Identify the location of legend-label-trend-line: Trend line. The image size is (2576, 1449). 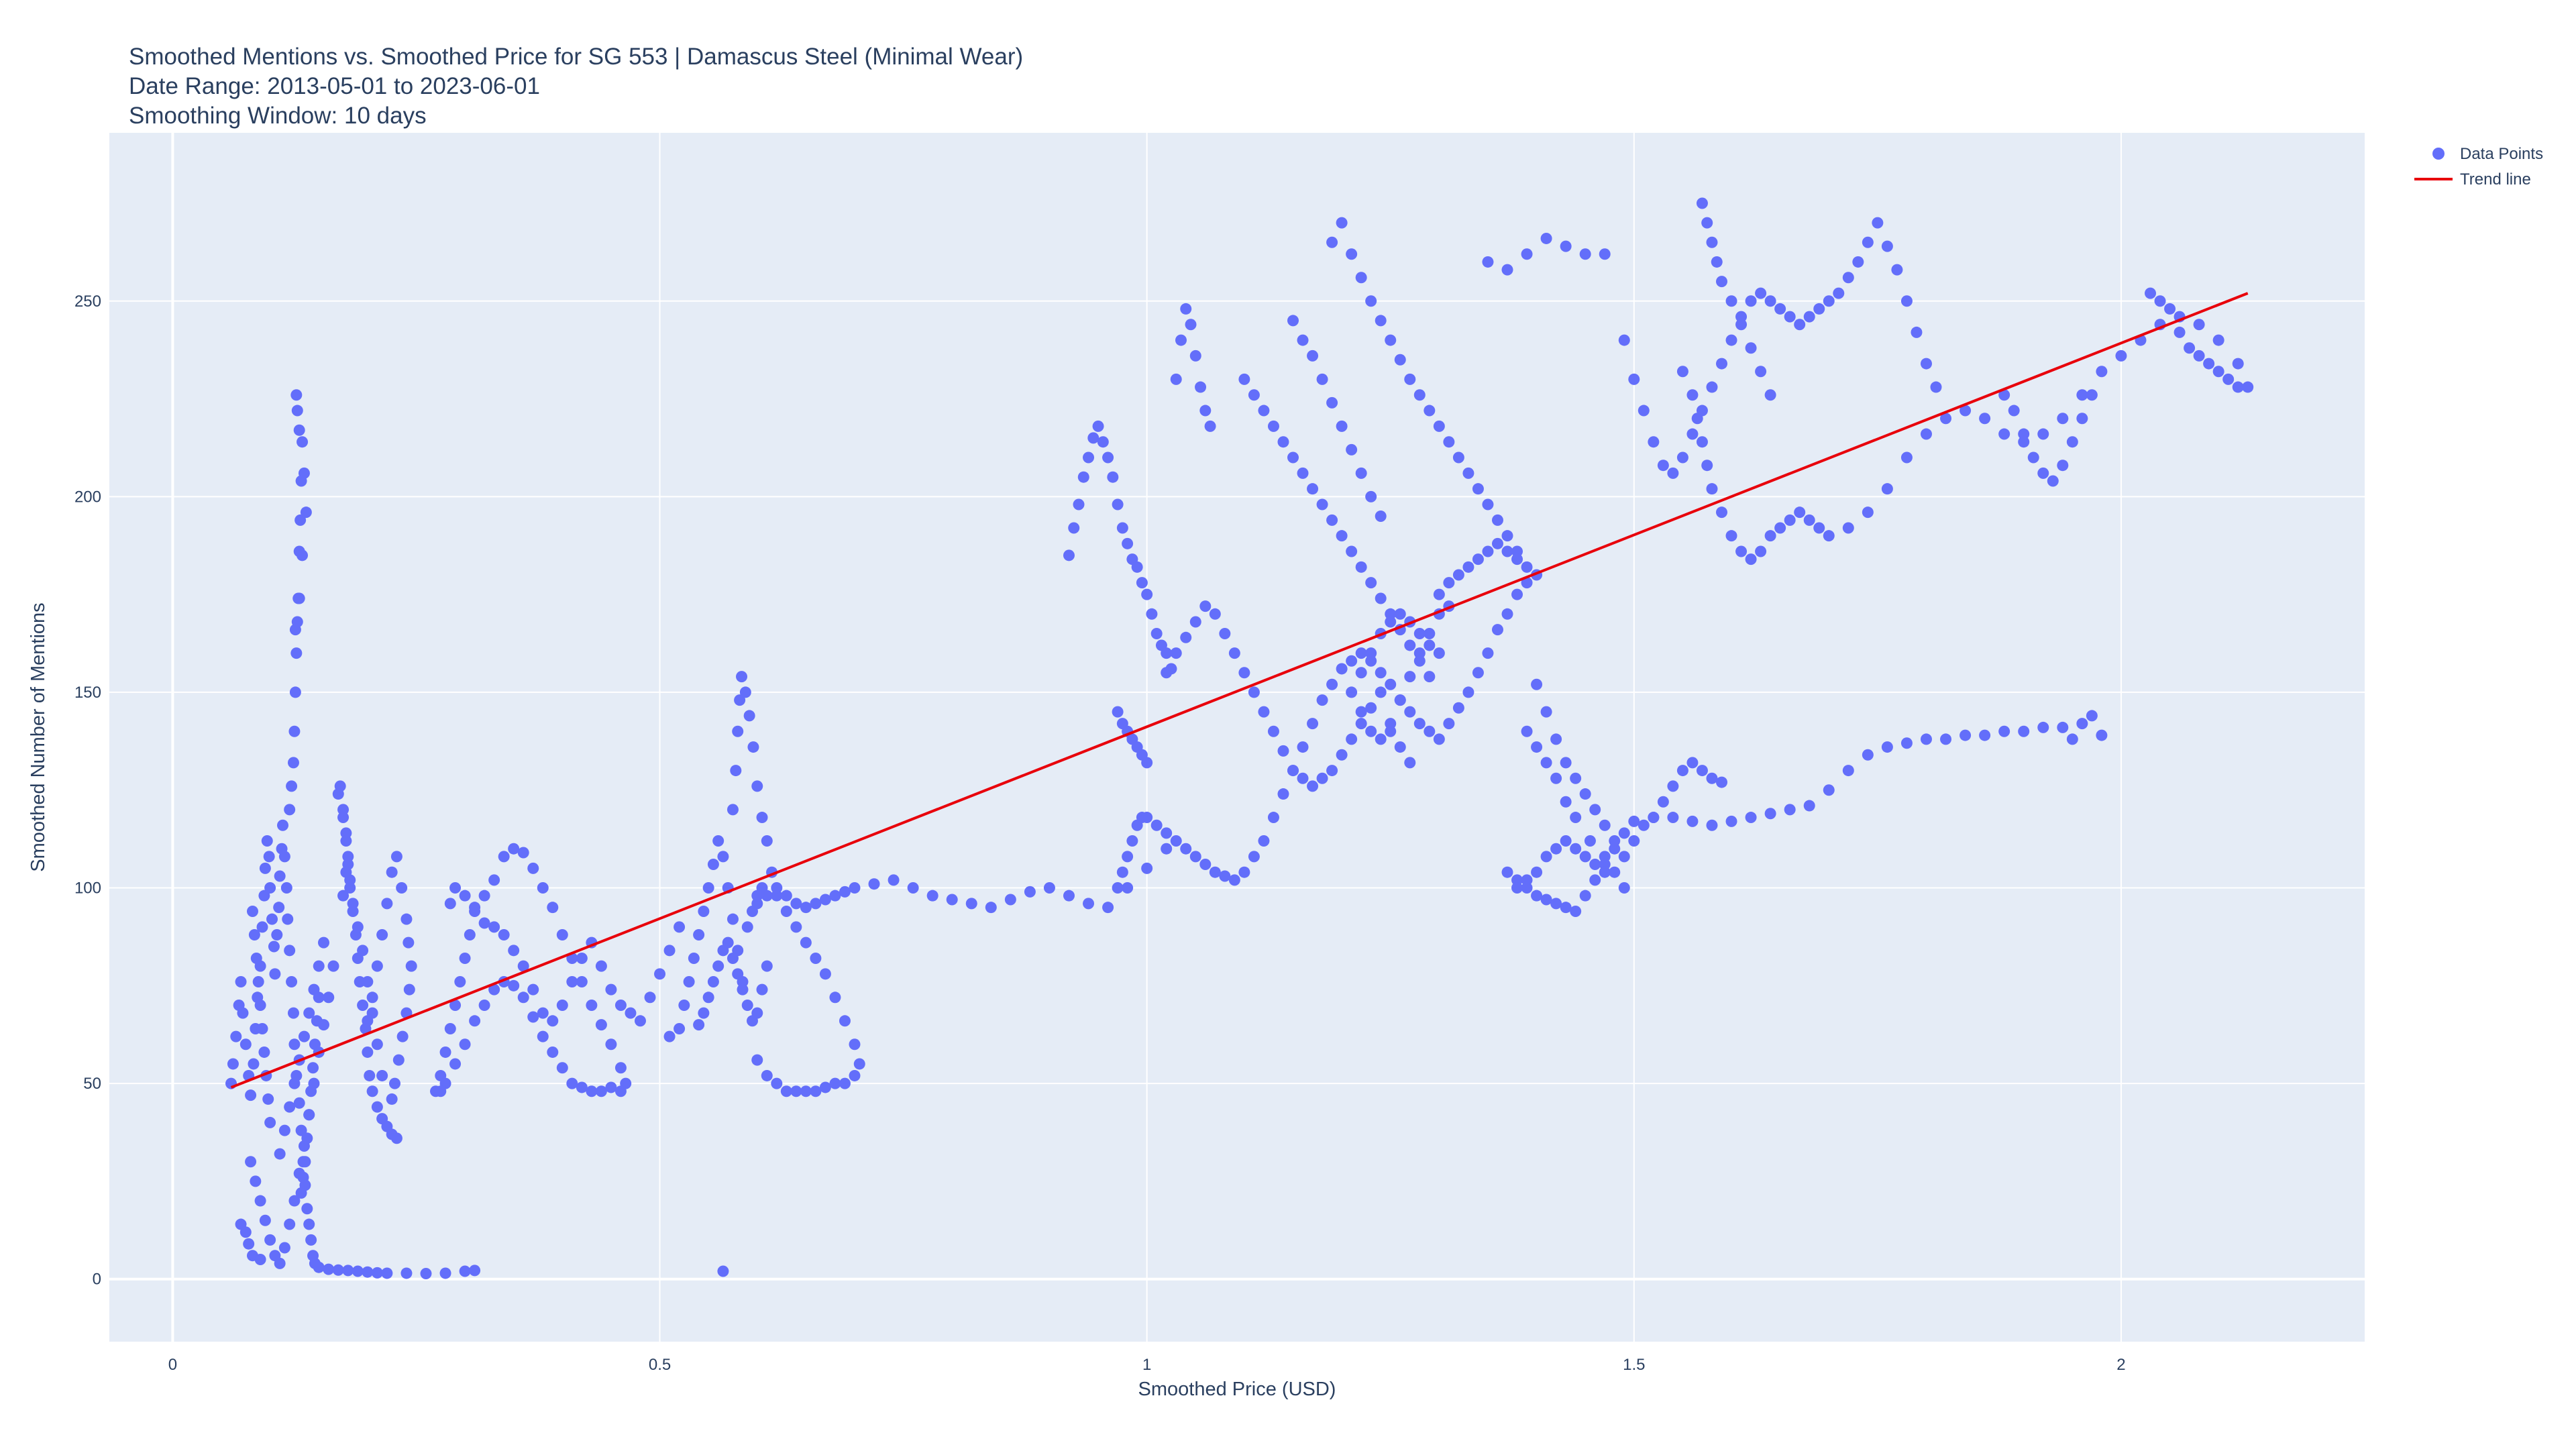
(2495, 179).